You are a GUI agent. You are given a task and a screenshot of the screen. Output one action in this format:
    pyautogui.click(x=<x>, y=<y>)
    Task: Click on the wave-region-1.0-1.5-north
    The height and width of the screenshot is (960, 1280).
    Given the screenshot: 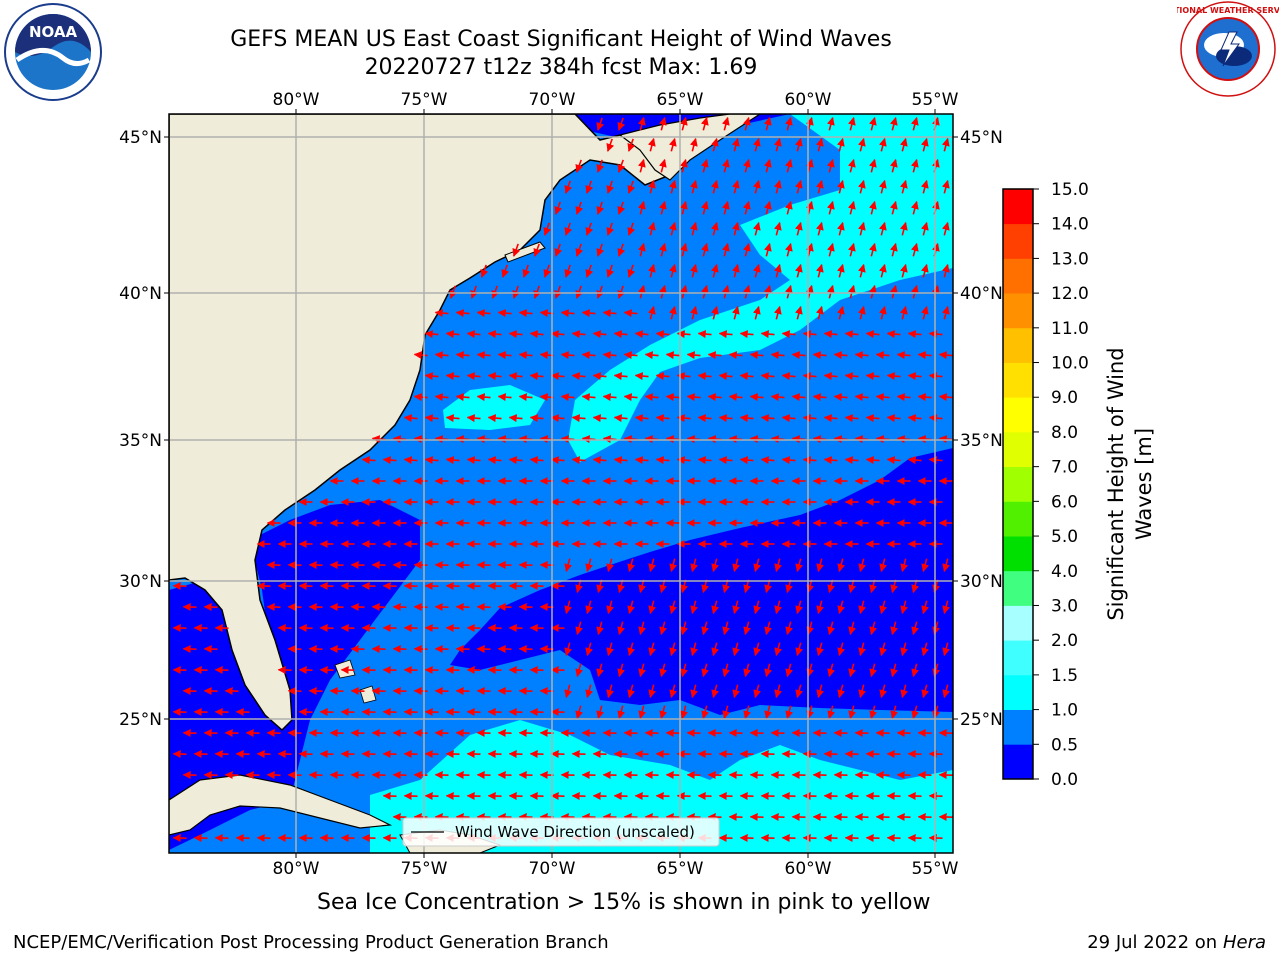 What is the action you would take?
    pyautogui.click(x=760, y=288)
    